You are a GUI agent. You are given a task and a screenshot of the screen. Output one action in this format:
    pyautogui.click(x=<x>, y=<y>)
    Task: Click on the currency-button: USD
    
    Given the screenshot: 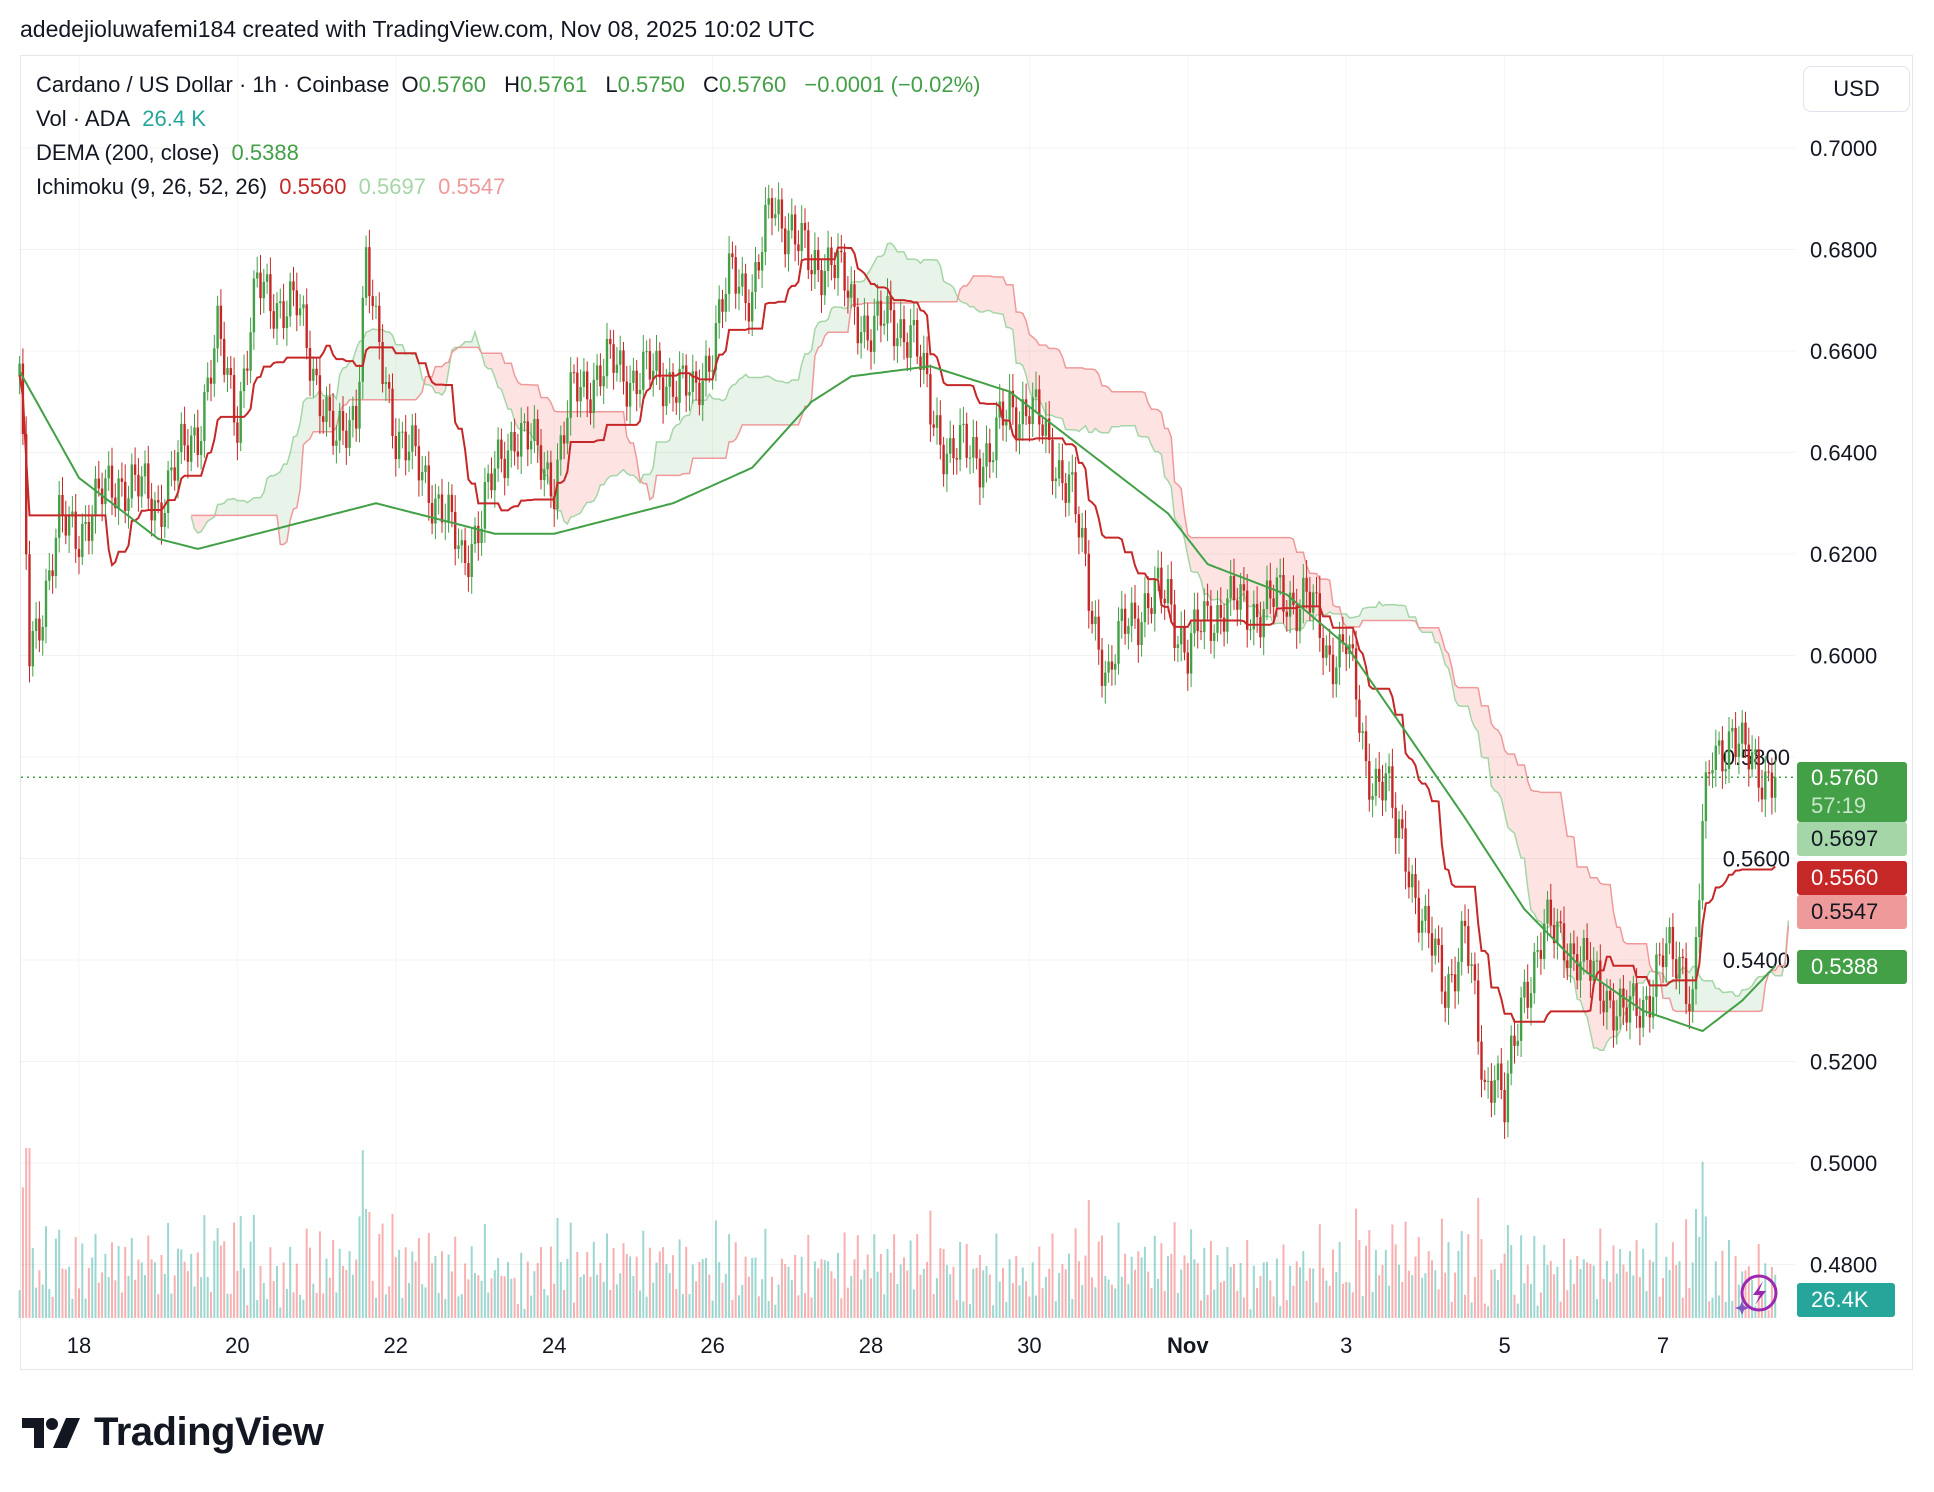 What is the action you would take?
    pyautogui.click(x=1856, y=89)
    